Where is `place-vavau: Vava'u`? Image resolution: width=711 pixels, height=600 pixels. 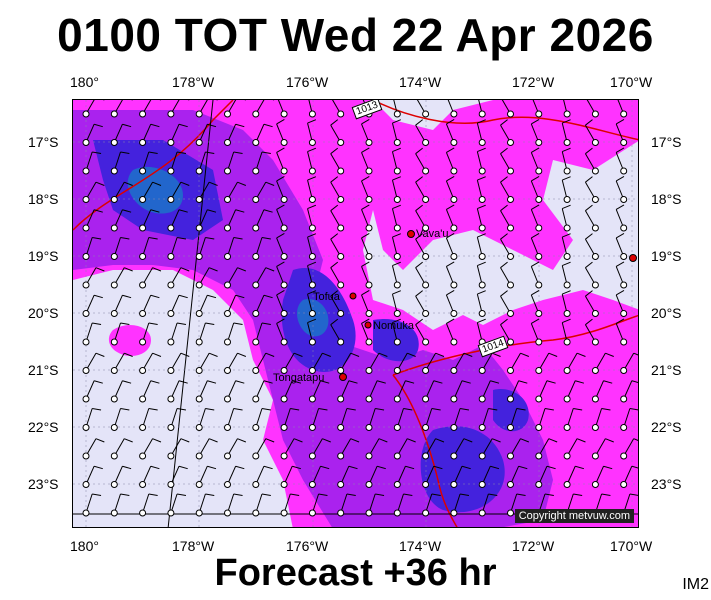 place-vavau: Vava'u is located at coordinates (432, 234).